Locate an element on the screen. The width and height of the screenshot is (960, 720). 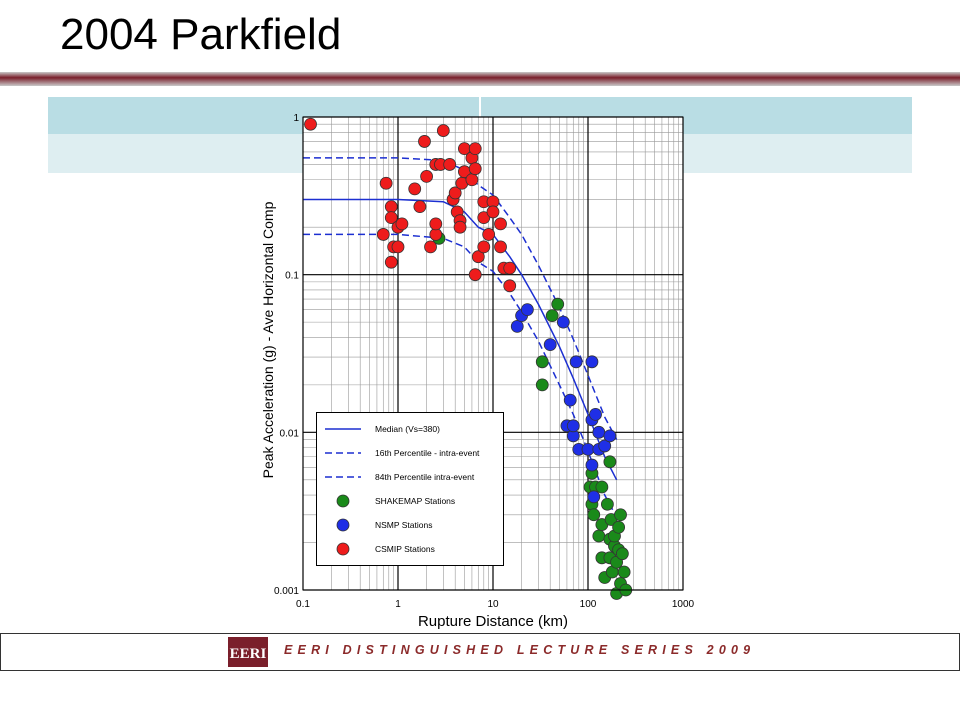
x-tick-label: 1000 is located at coordinates (683, 604).